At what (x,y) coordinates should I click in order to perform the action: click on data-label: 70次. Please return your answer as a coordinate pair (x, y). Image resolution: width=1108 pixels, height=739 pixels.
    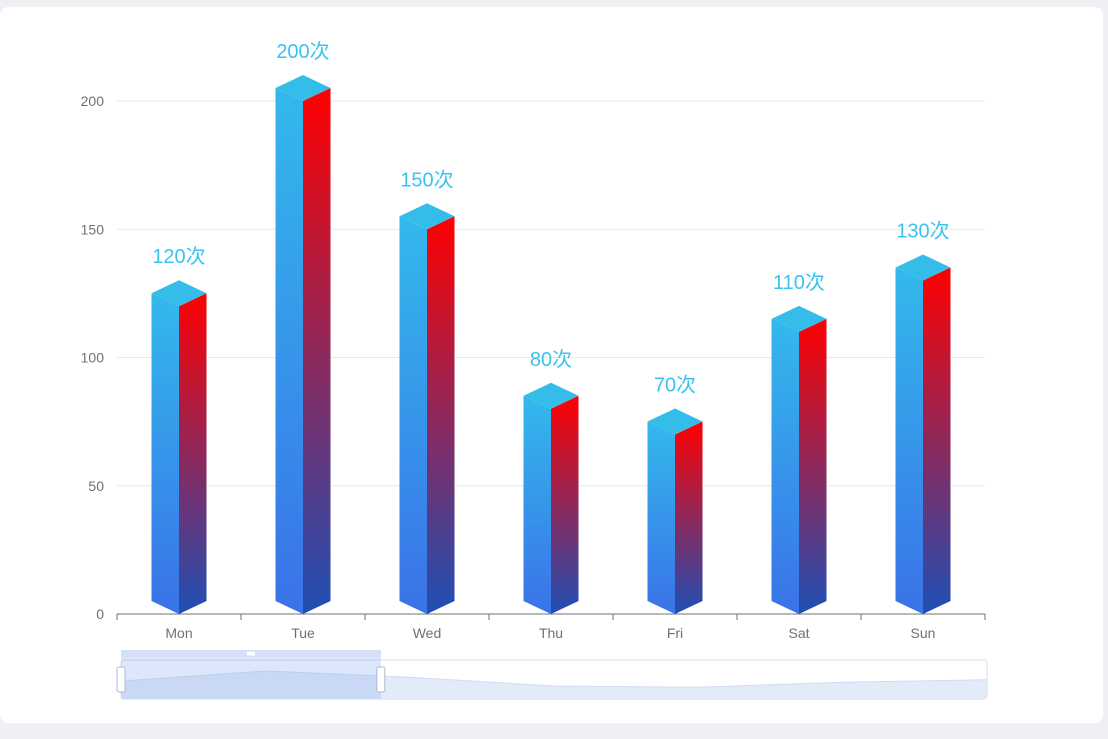
    Looking at the image, I should click on (675, 384).